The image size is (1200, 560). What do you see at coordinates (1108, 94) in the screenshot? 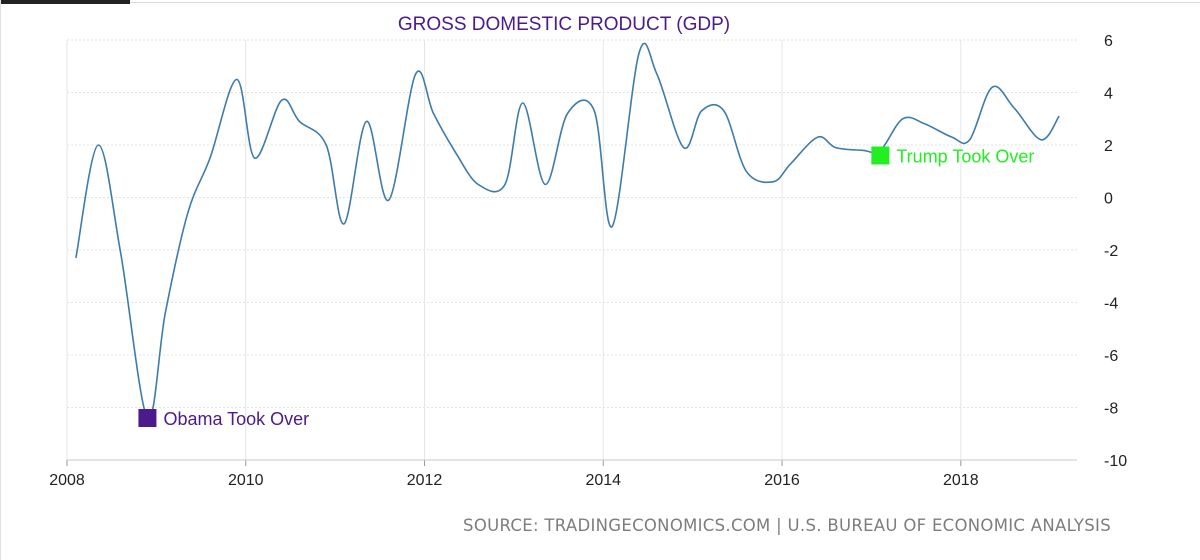
I see `y-tick-label: 4` at bounding box center [1108, 94].